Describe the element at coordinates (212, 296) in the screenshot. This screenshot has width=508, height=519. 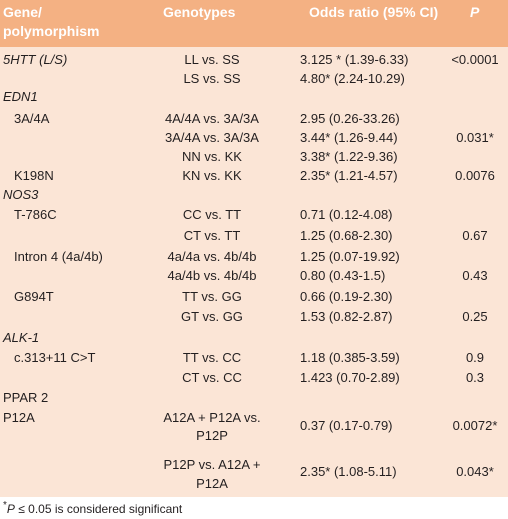
I see `genotype-cell: TT vs. GG` at that location.